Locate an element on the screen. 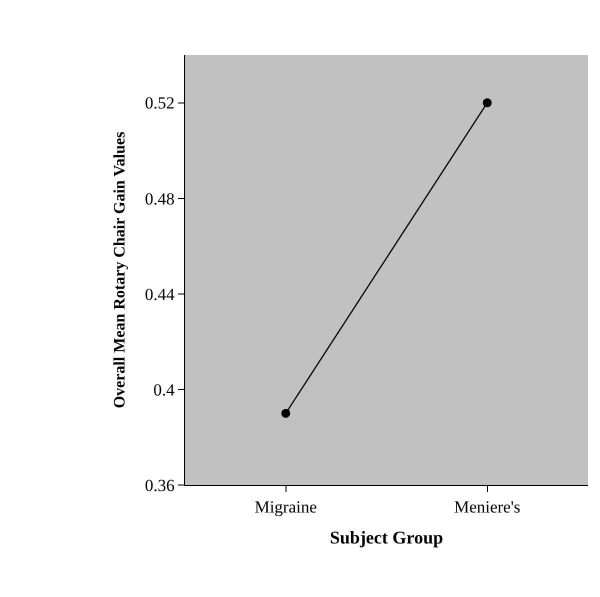 The width and height of the screenshot is (600, 597). y-tick-label: 0.44 is located at coordinates (160, 294).